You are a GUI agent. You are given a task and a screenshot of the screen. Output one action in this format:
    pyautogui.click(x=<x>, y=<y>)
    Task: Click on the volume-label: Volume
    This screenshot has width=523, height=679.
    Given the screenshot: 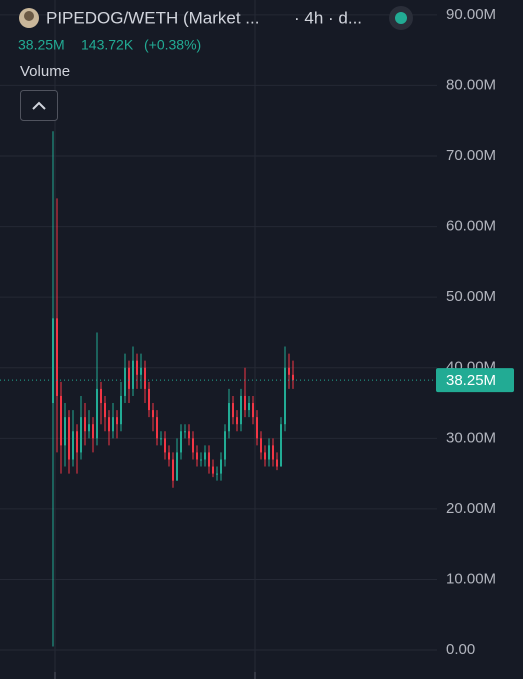 What is the action you would take?
    pyautogui.click(x=45, y=71)
    